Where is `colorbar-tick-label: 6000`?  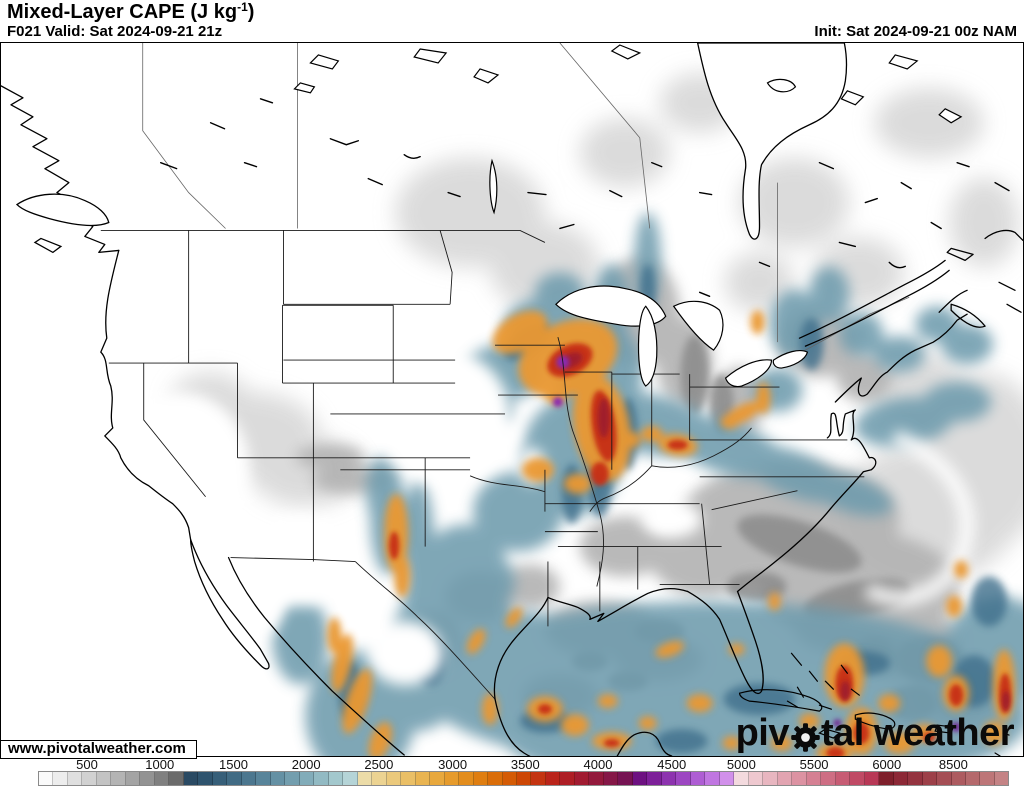
colorbar-tick-label: 6000 is located at coordinates (887, 764).